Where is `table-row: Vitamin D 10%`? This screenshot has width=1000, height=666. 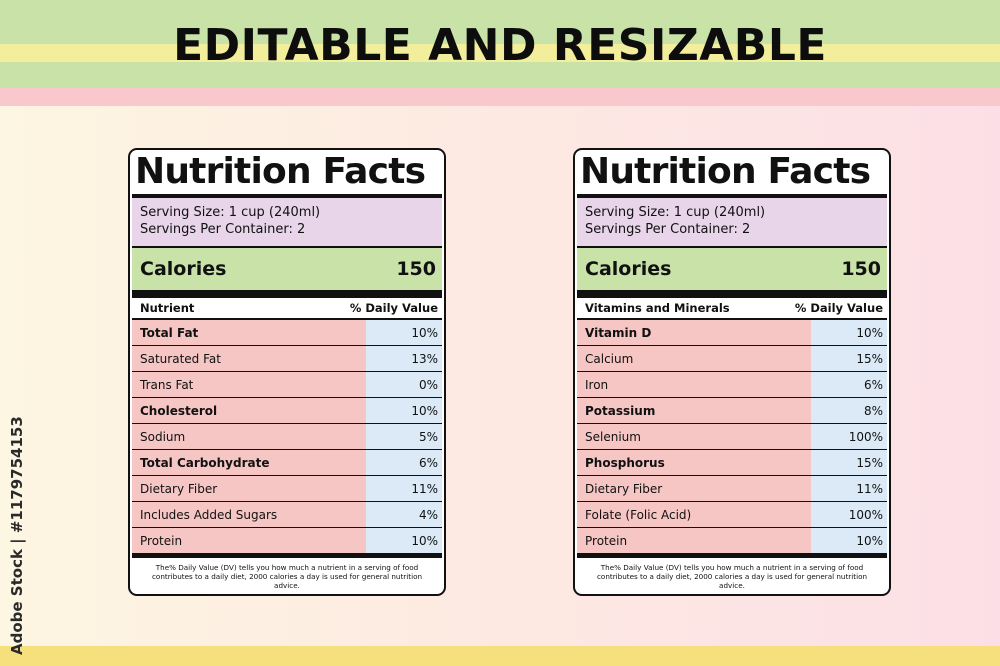 table-row: Vitamin D 10% is located at coordinates (732, 333).